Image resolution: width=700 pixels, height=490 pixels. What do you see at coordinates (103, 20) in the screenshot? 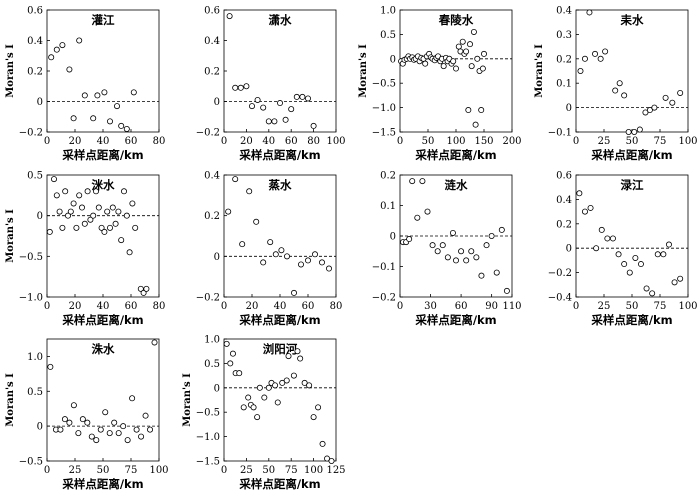
I see `subplot-title: 灌江` at bounding box center [103, 20].